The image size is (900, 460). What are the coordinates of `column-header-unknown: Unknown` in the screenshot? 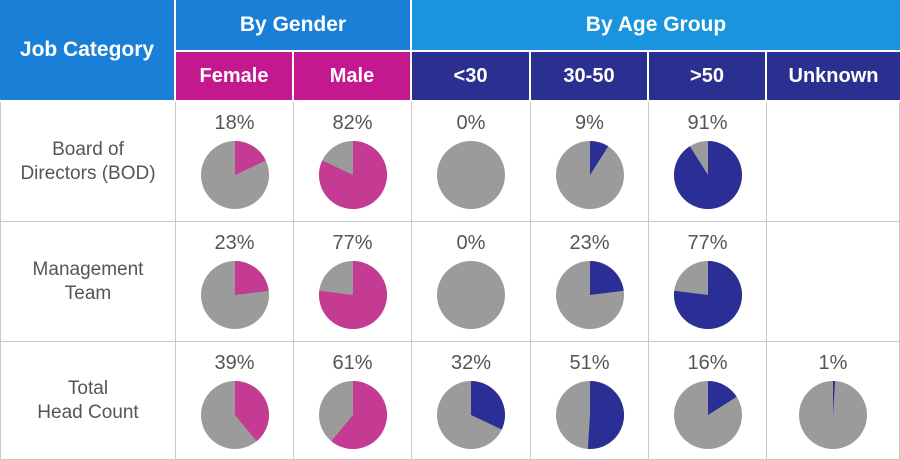 It's located at (833, 76).